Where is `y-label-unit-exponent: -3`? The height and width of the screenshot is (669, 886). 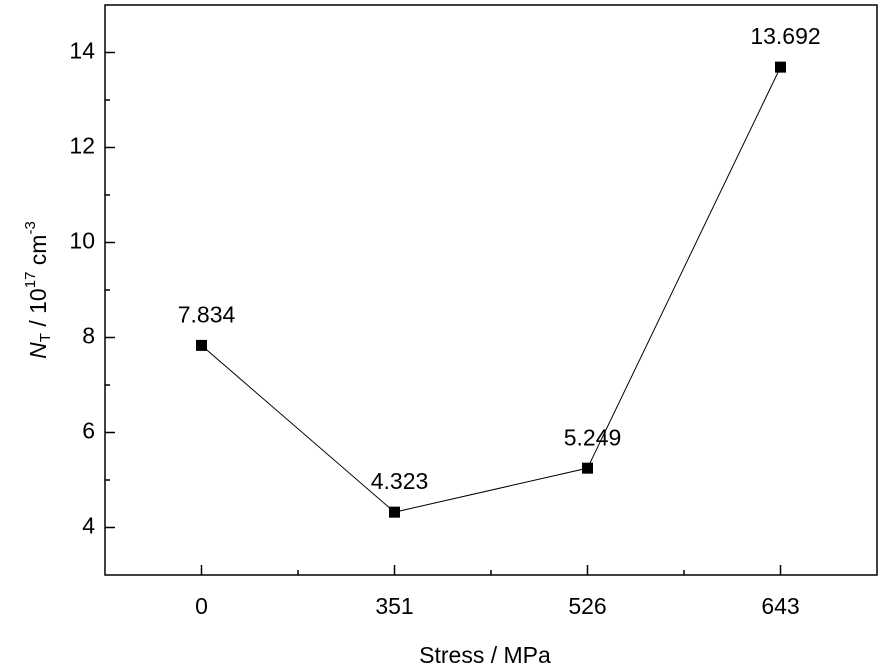 y-label-unit-exponent: -3 is located at coordinates (30, 227).